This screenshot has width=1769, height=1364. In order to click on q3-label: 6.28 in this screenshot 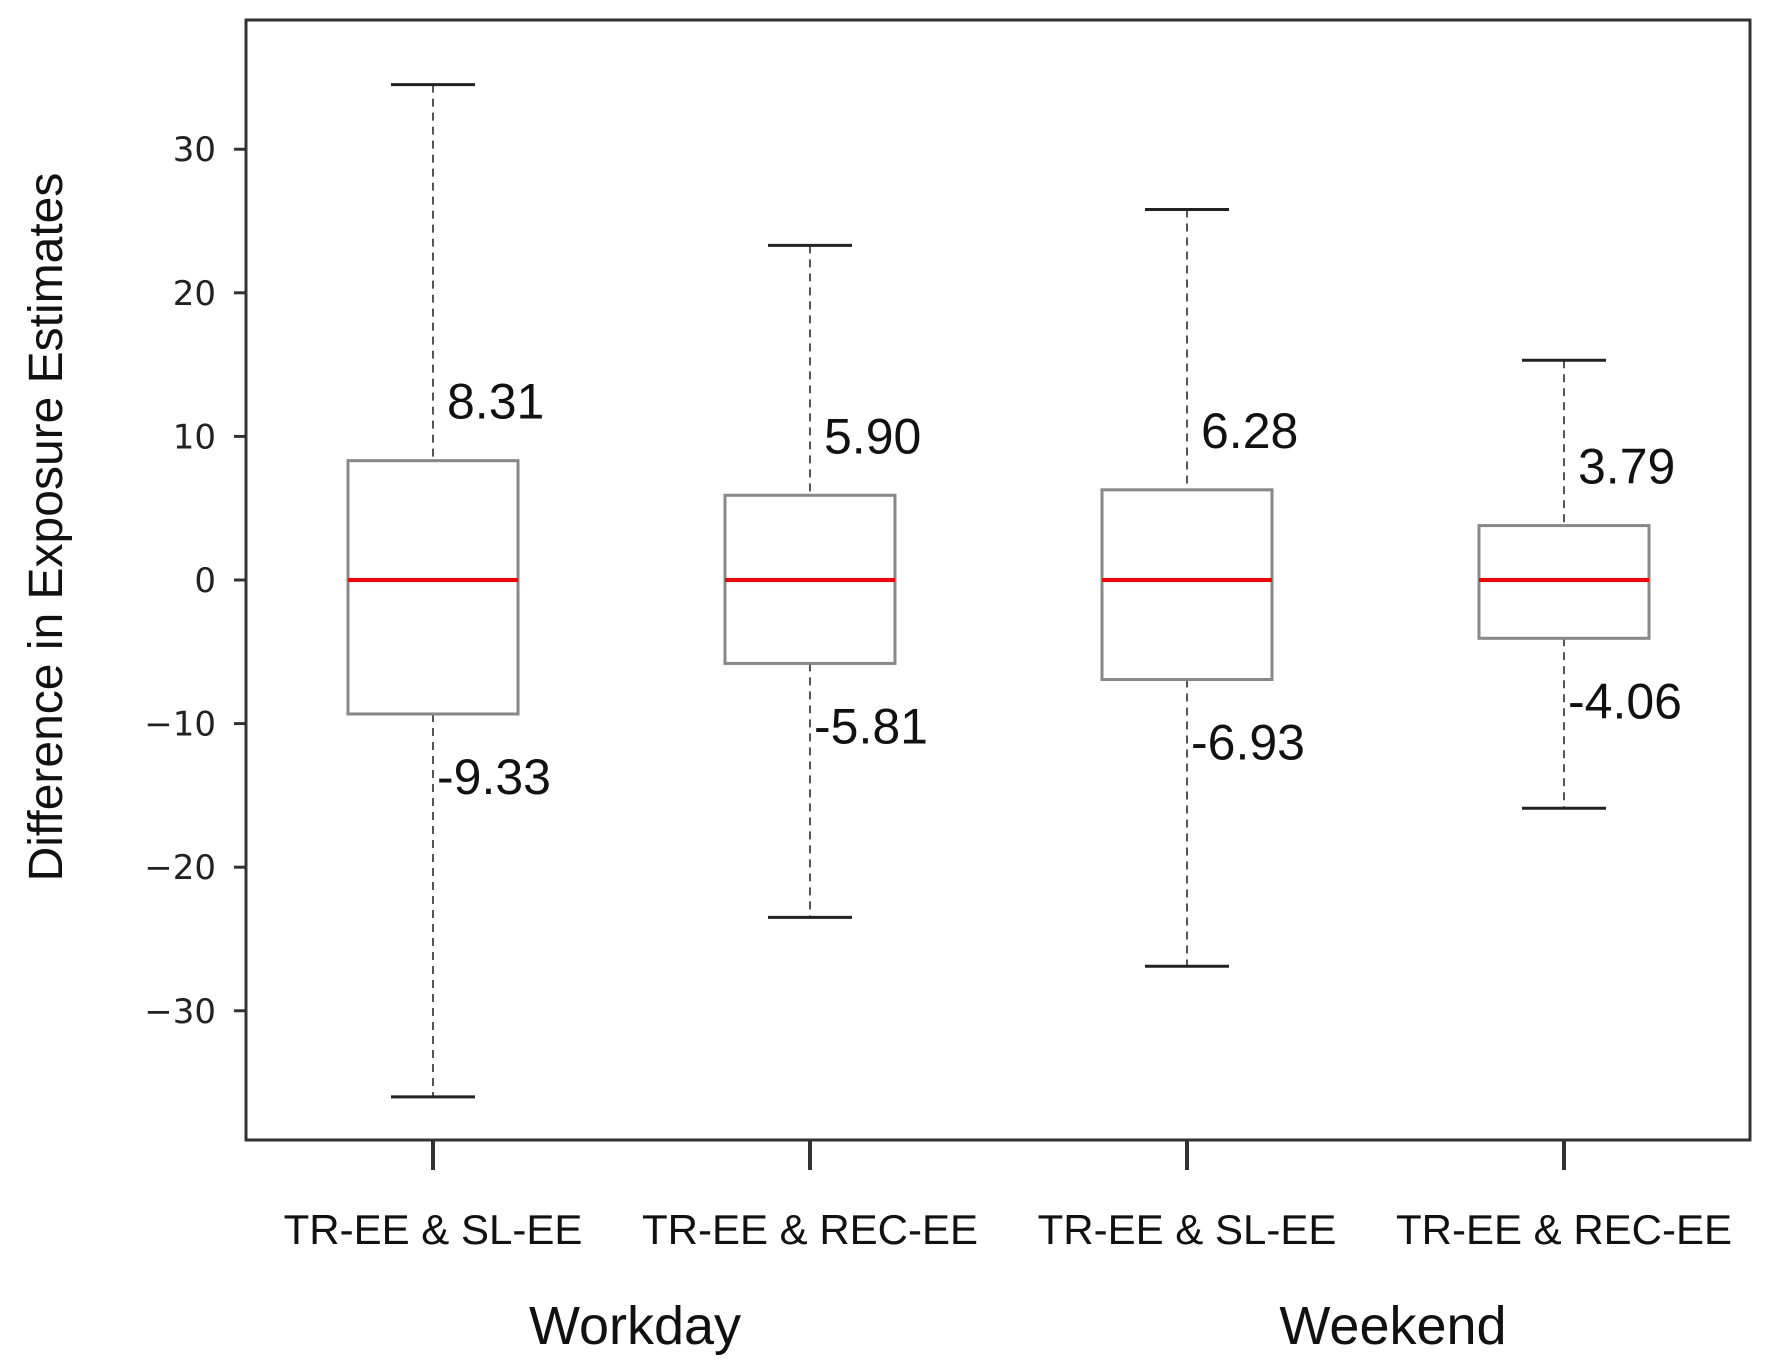, I will do `click(1249, 431)`.